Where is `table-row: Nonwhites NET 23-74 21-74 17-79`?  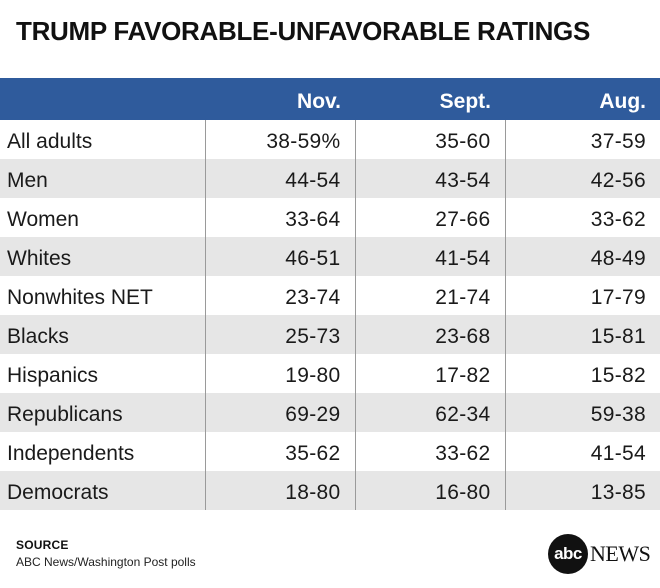
table-row: Nonwhites NET 23-74 21-74 17-79 is located at coordinates (330, 295).